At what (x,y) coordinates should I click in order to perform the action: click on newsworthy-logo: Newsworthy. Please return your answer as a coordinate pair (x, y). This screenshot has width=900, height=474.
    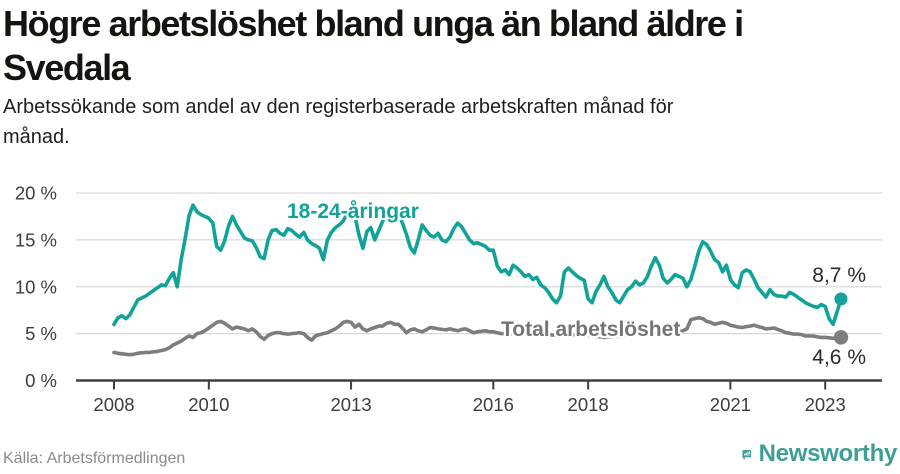
    Looking at the image, I should click on (819, 455).